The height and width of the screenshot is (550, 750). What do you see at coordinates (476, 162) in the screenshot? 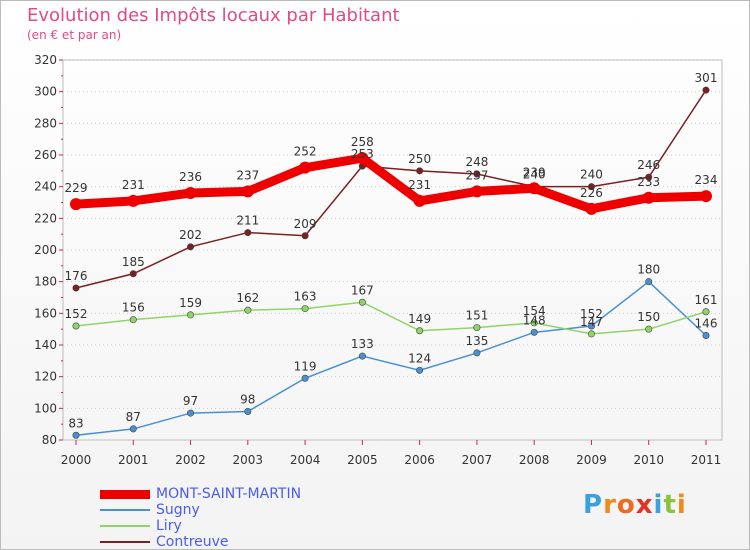
I see `data-label: 248` at bounding box center [476, 162].